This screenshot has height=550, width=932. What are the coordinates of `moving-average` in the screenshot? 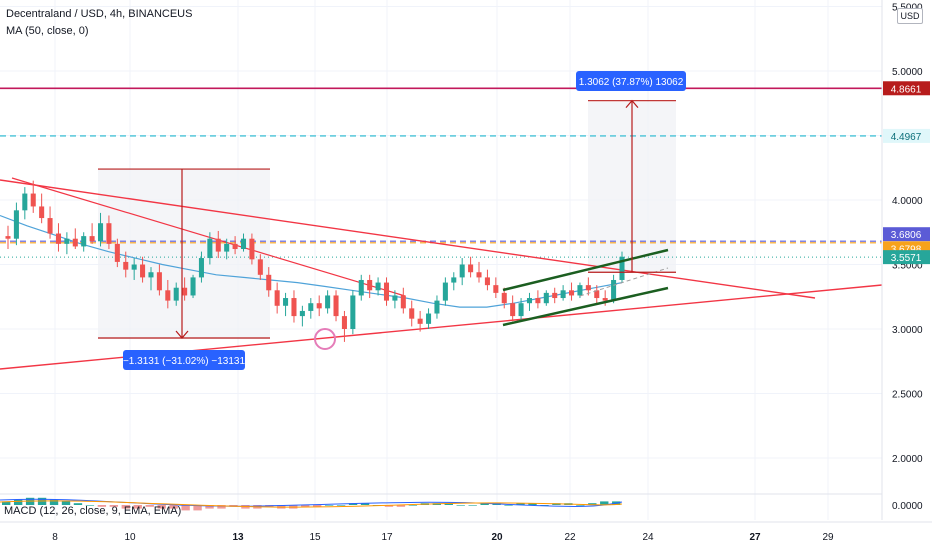 It's located at (311, 261).